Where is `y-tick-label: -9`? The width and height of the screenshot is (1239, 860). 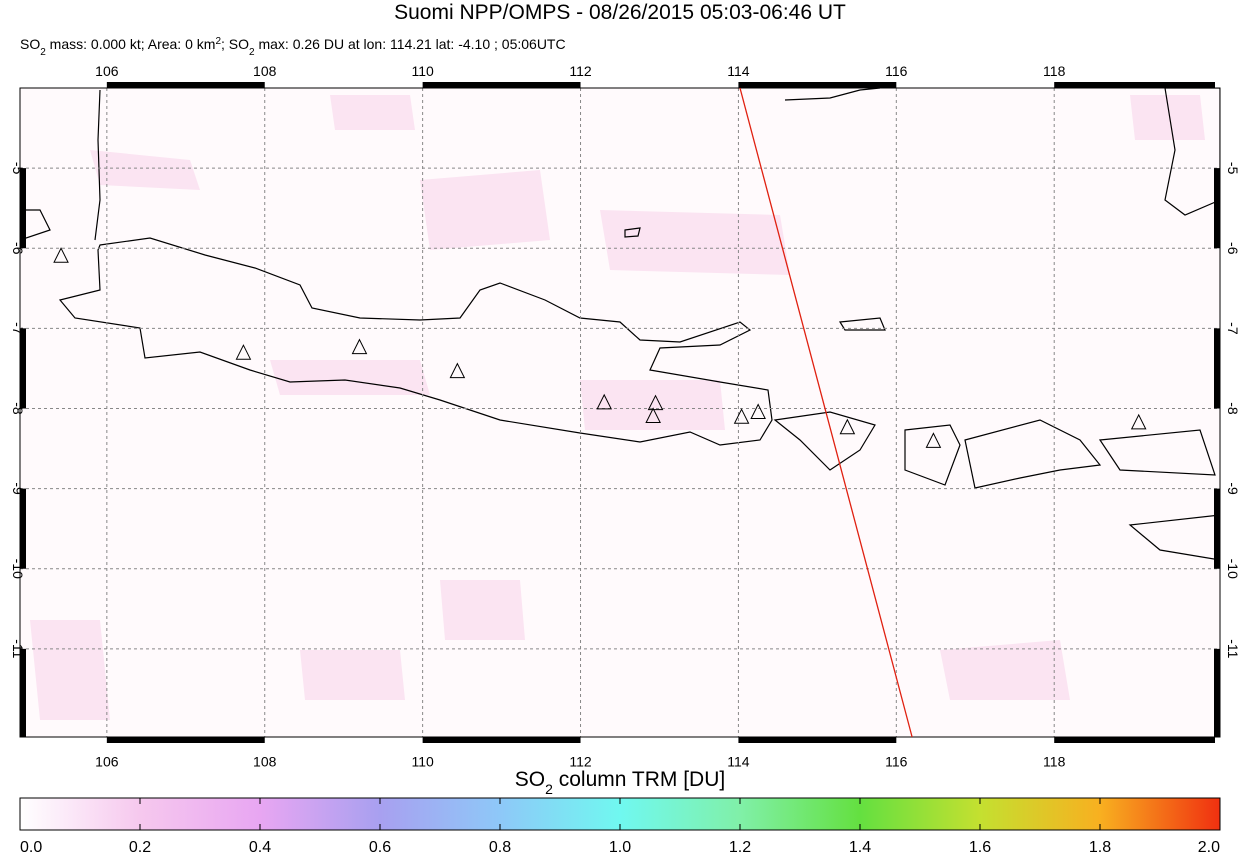 y-tick-label: -9 is located at coordinates (1232, 488).